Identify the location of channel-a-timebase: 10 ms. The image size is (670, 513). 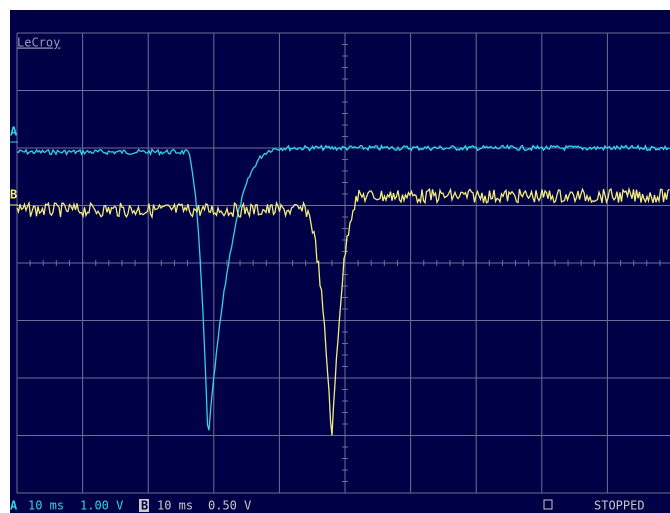
(46, 506).